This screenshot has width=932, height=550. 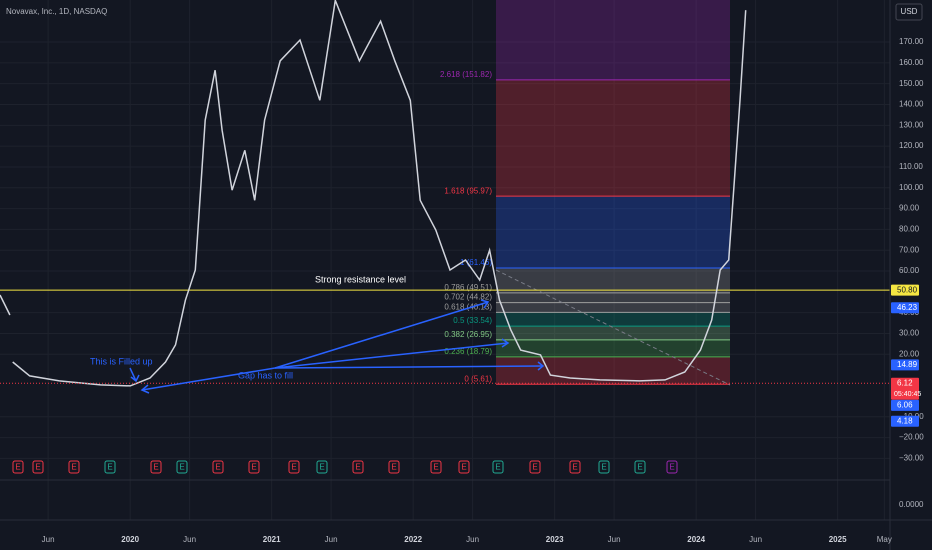 I want to click on y-tick-label: 160.00, so click(x=911, y=62).